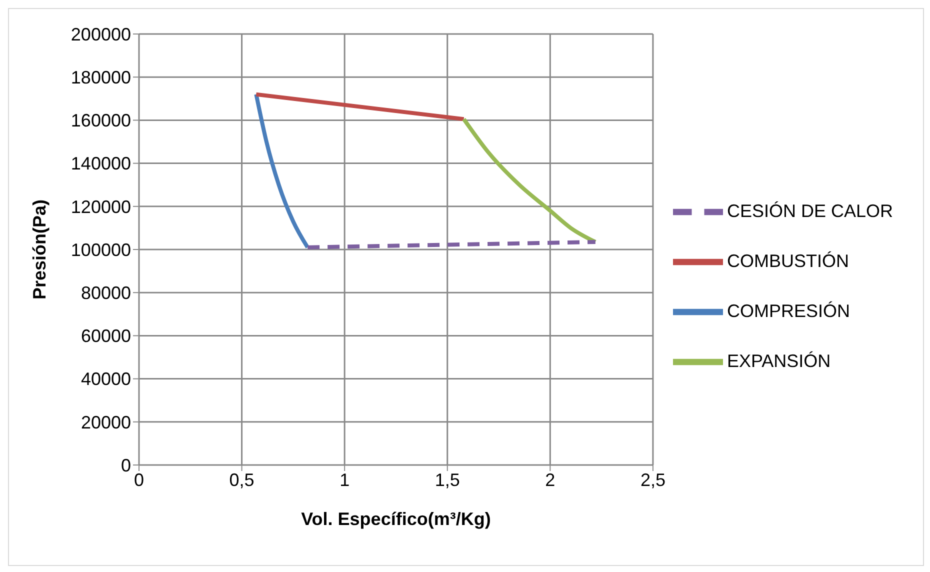 The width and height of the screenshot is (930, 572). Describe the element at coordinates (105, 422) in the screenshot. I see `y-tick-label: 20000` at that location.